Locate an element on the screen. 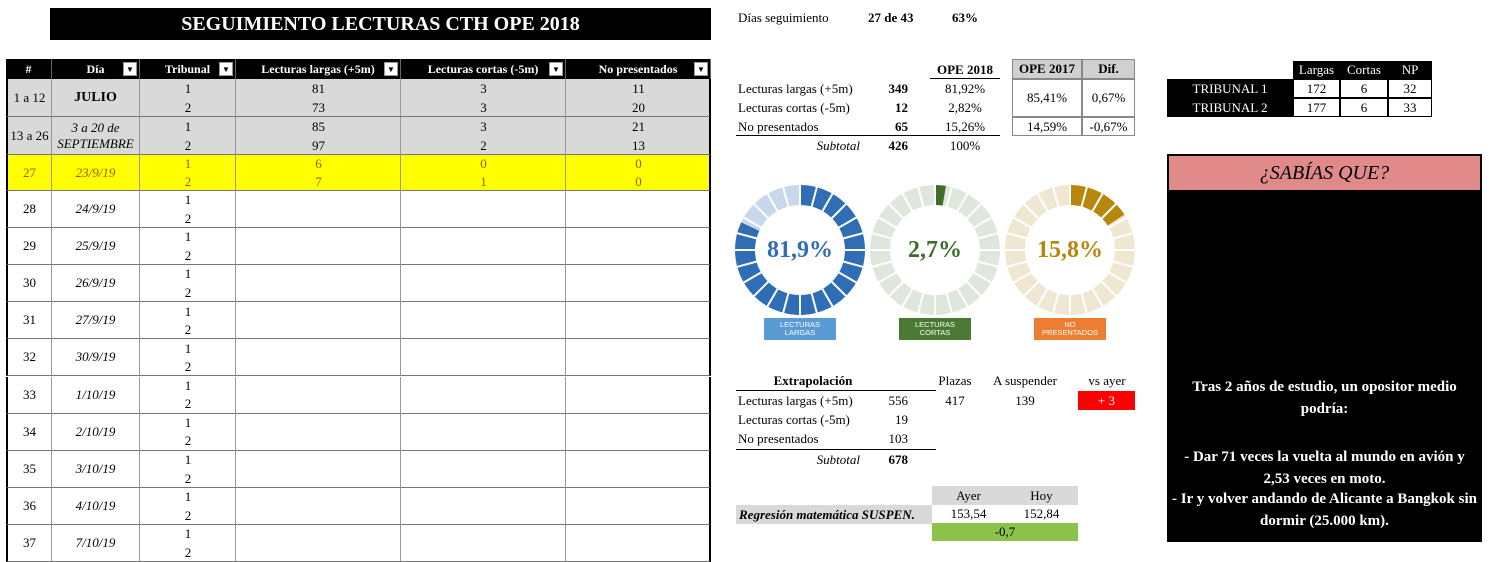  column-header: Día is located at coordinates (96, 69).